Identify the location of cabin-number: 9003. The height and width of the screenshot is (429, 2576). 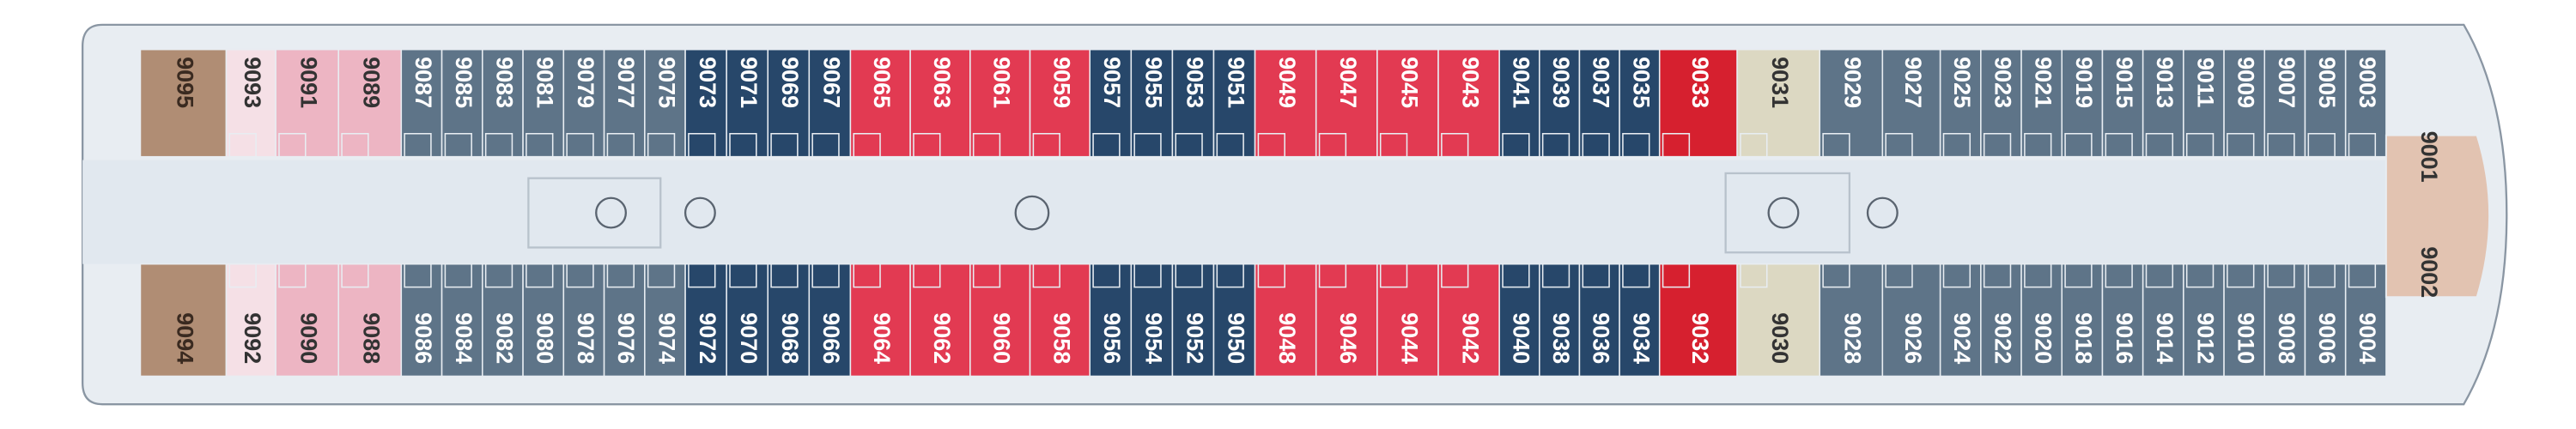
(2367, 82).